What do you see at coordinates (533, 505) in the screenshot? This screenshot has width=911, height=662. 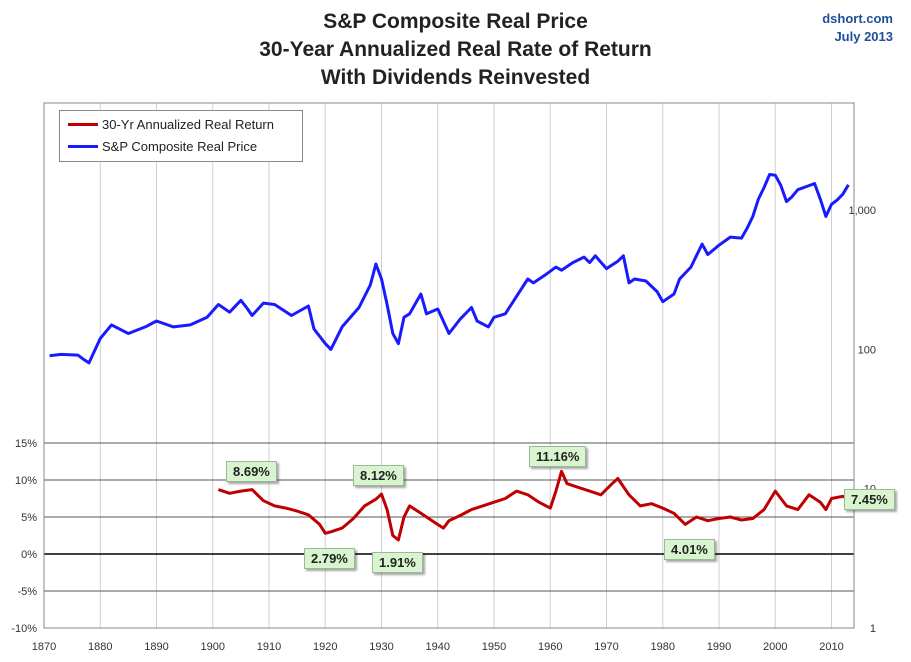 I see `series-line-return` at bounding box center [533, 505].